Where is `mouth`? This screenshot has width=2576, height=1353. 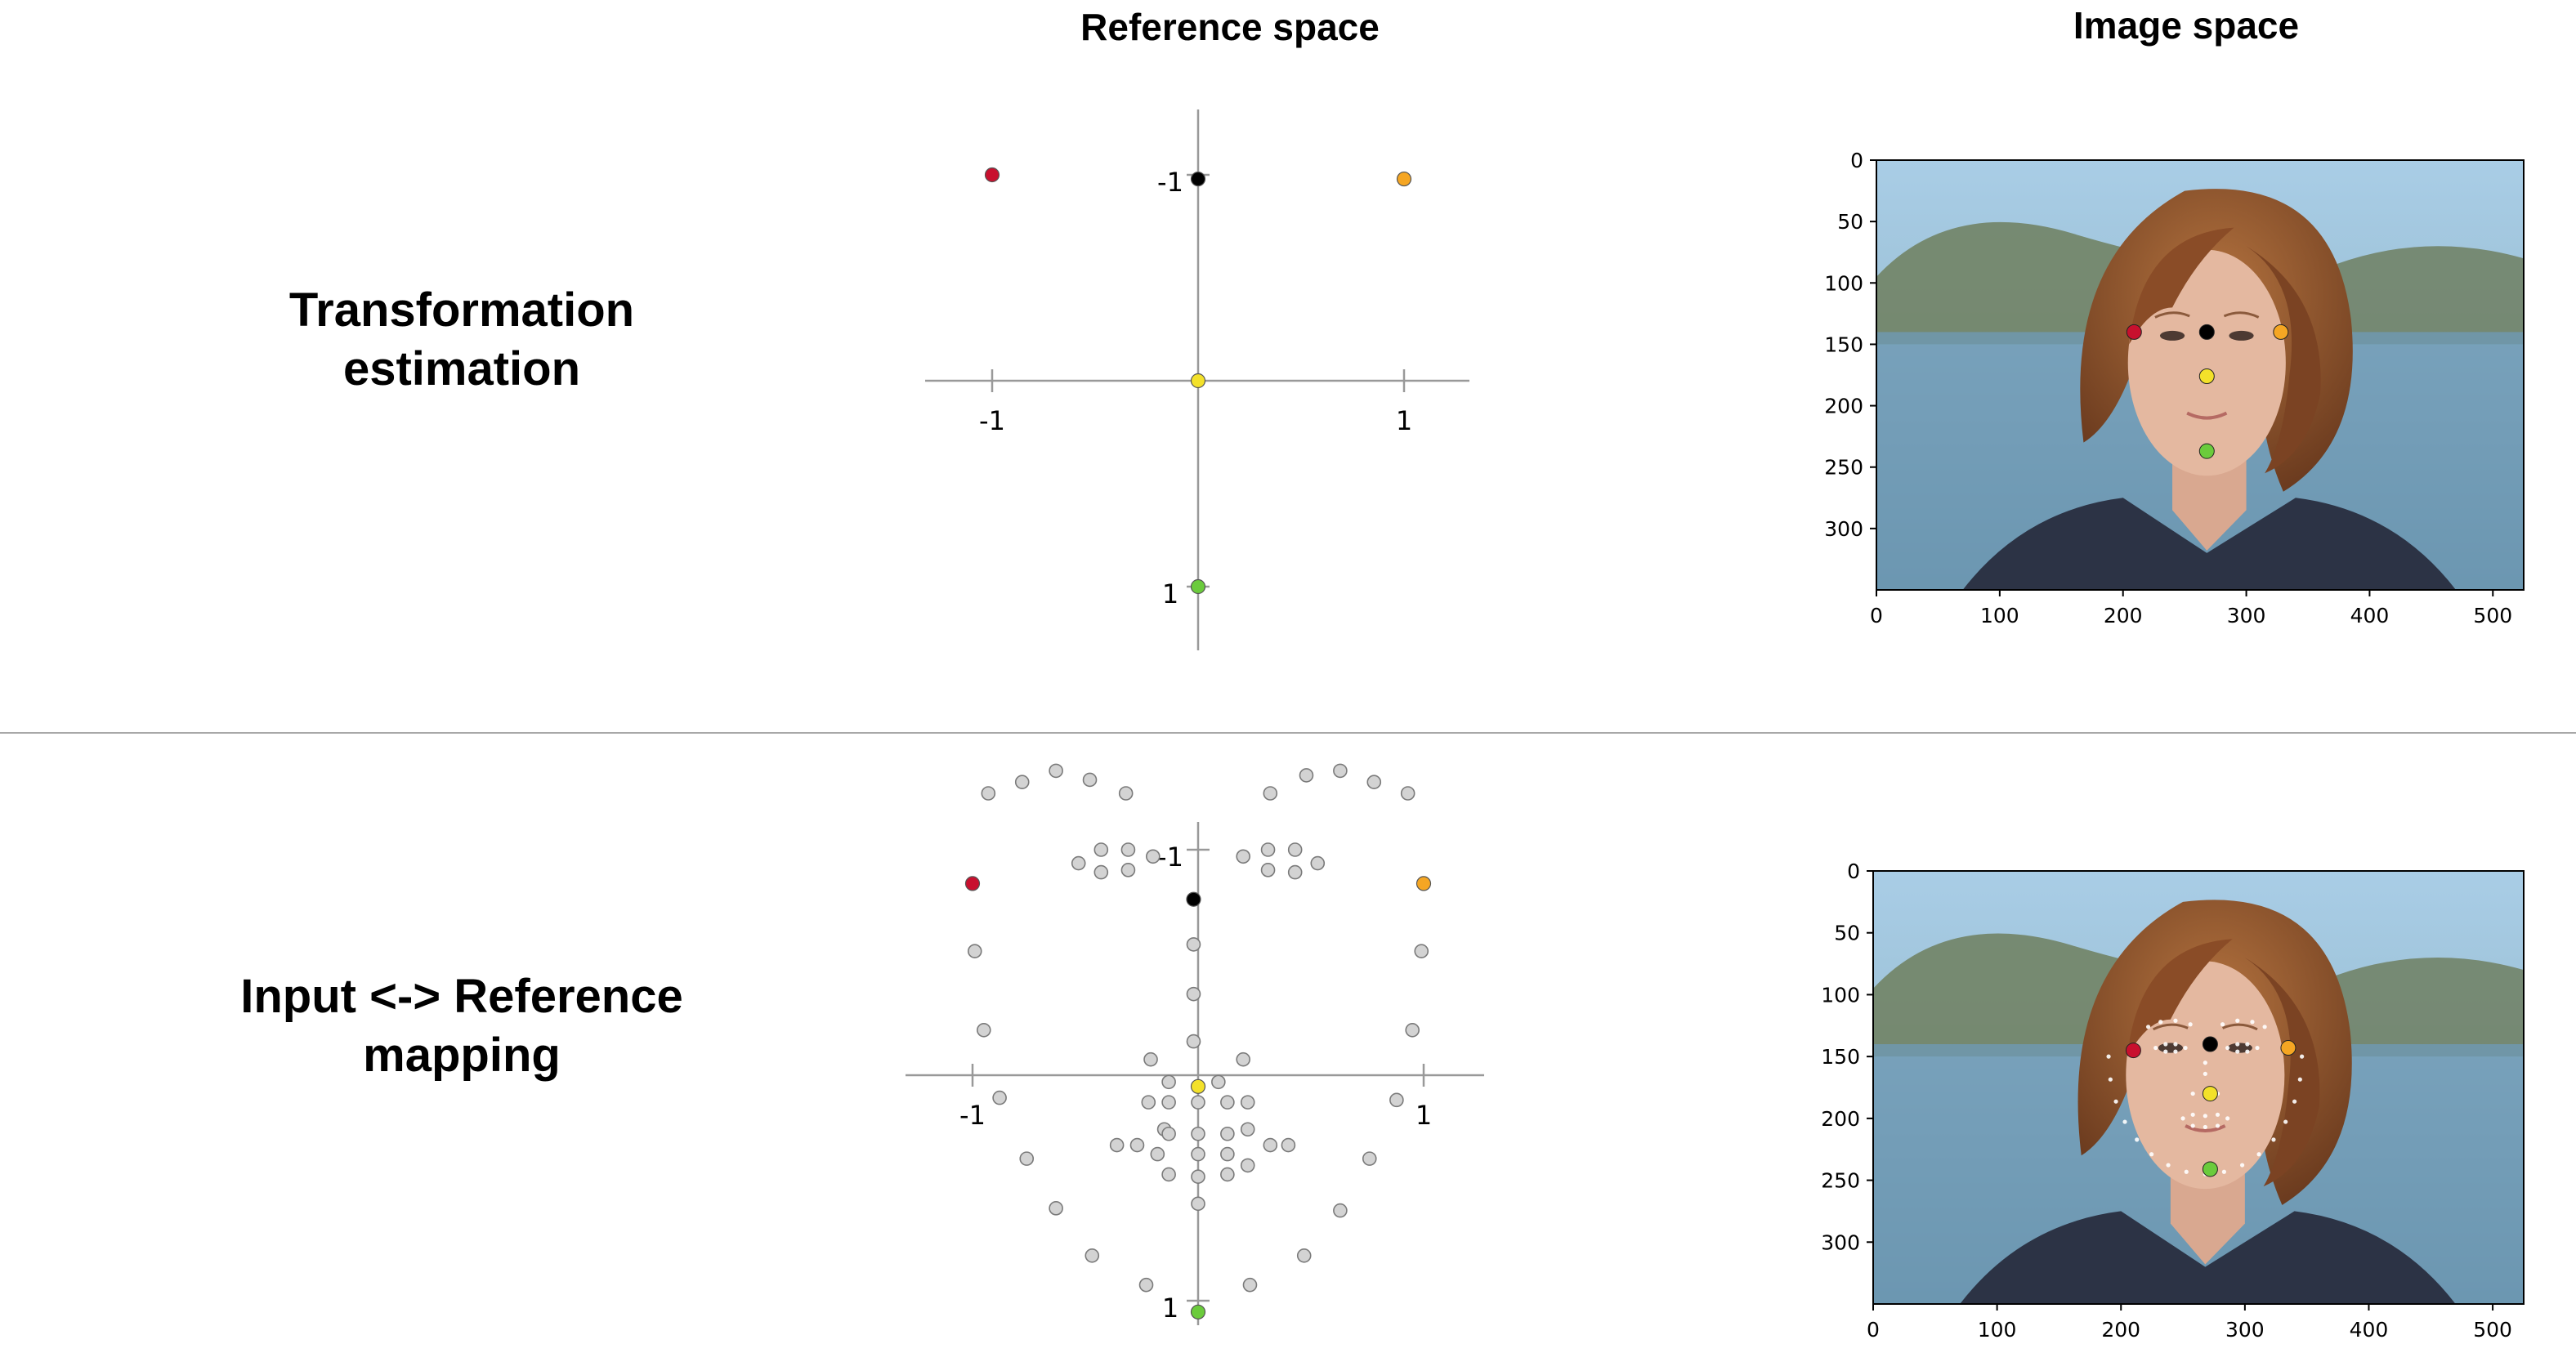 mouth is located at coordinates (2207, 415).